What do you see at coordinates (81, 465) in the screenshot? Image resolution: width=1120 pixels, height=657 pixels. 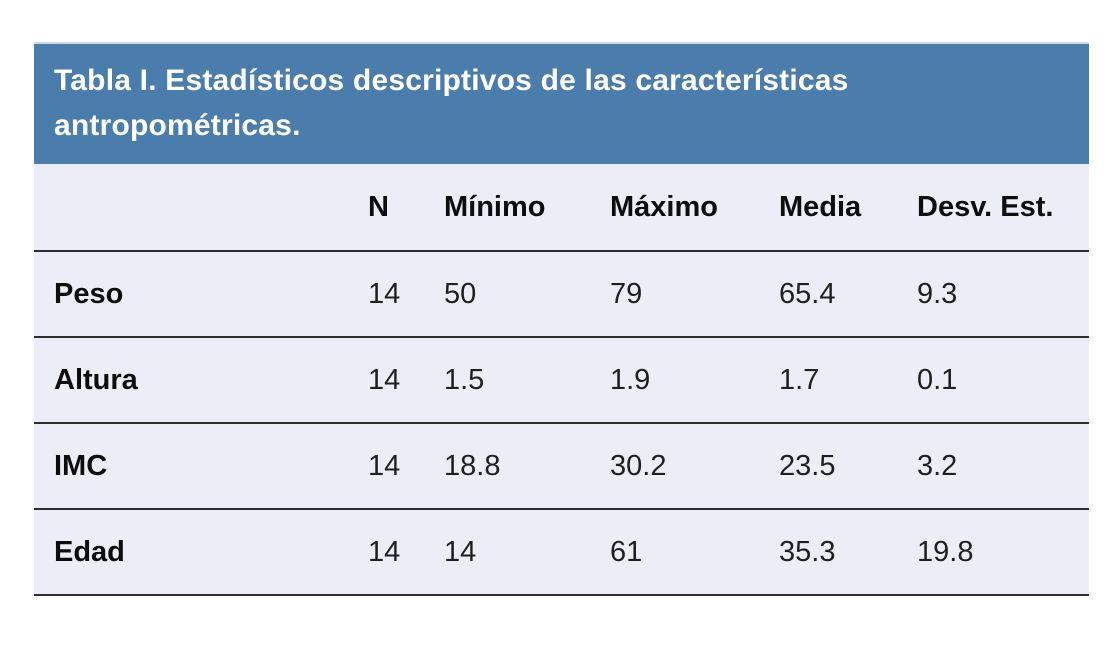 I see `row-label: IMC` at bounding box center [81, 465].